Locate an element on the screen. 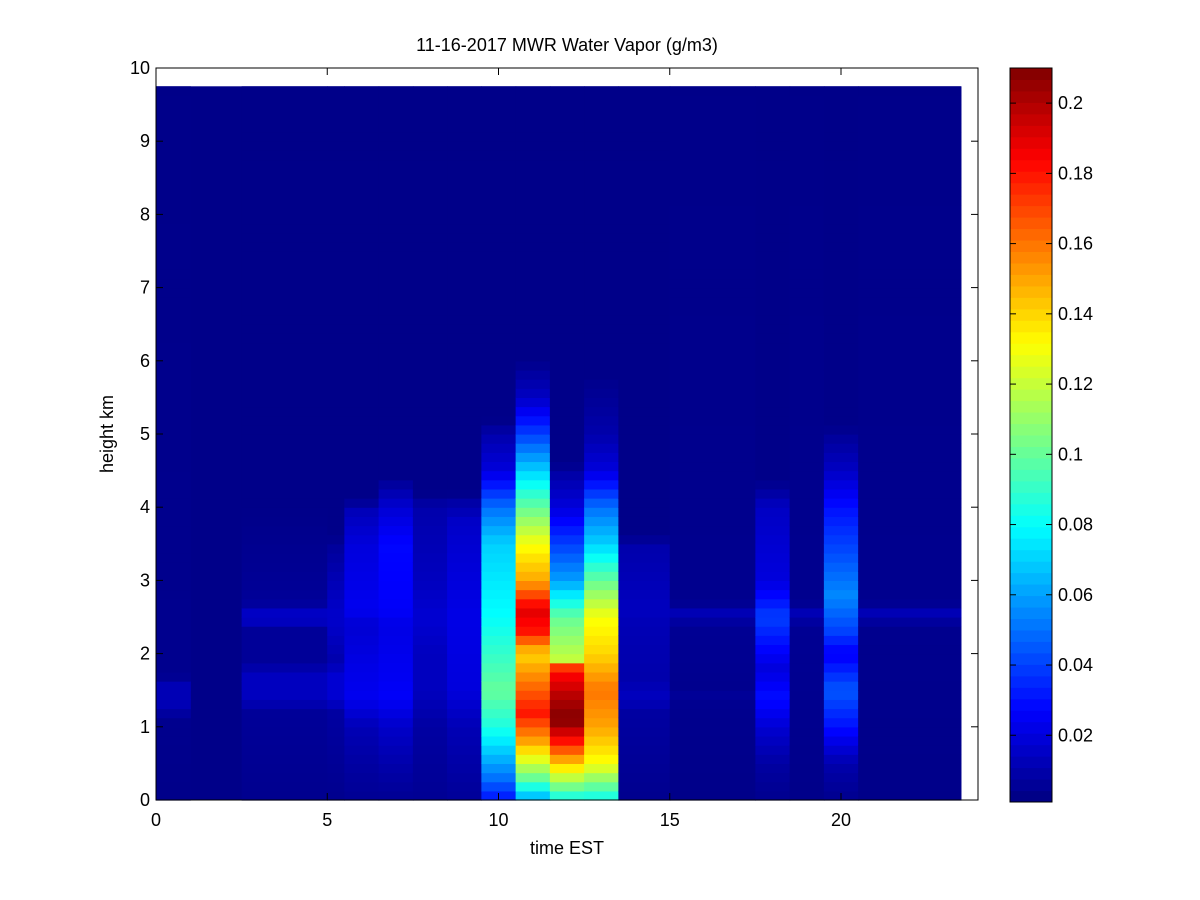 The height and width of the screenshot is (900, 1200). colorbar-tick-label: 0.08 is located at coordinates (1075, 525).